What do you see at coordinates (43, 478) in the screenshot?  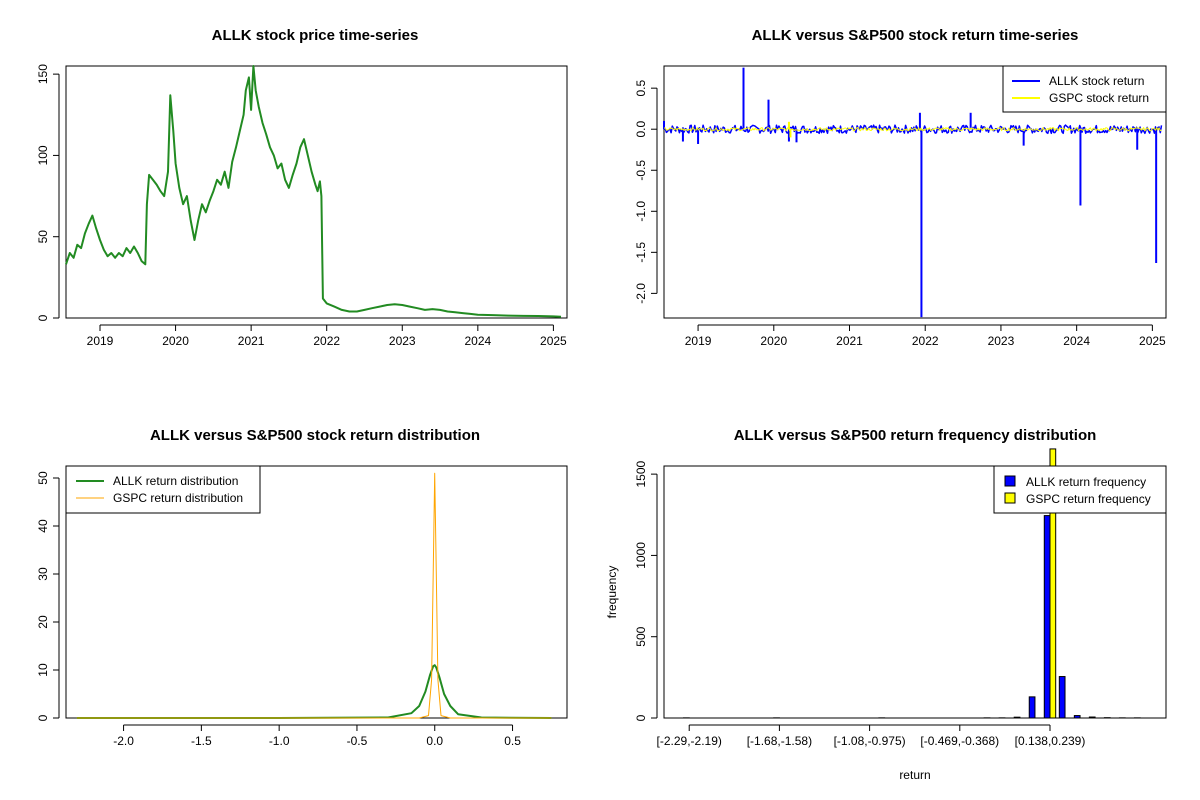 I see `density-y-tick-label: 50` at bounding box center [43, 478].